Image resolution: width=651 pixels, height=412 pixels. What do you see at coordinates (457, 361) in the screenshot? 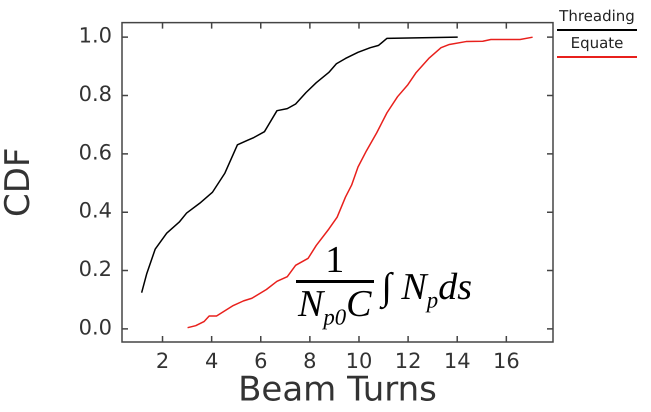
I see `x-tick-label: 14` at bounding box center [457, 361].